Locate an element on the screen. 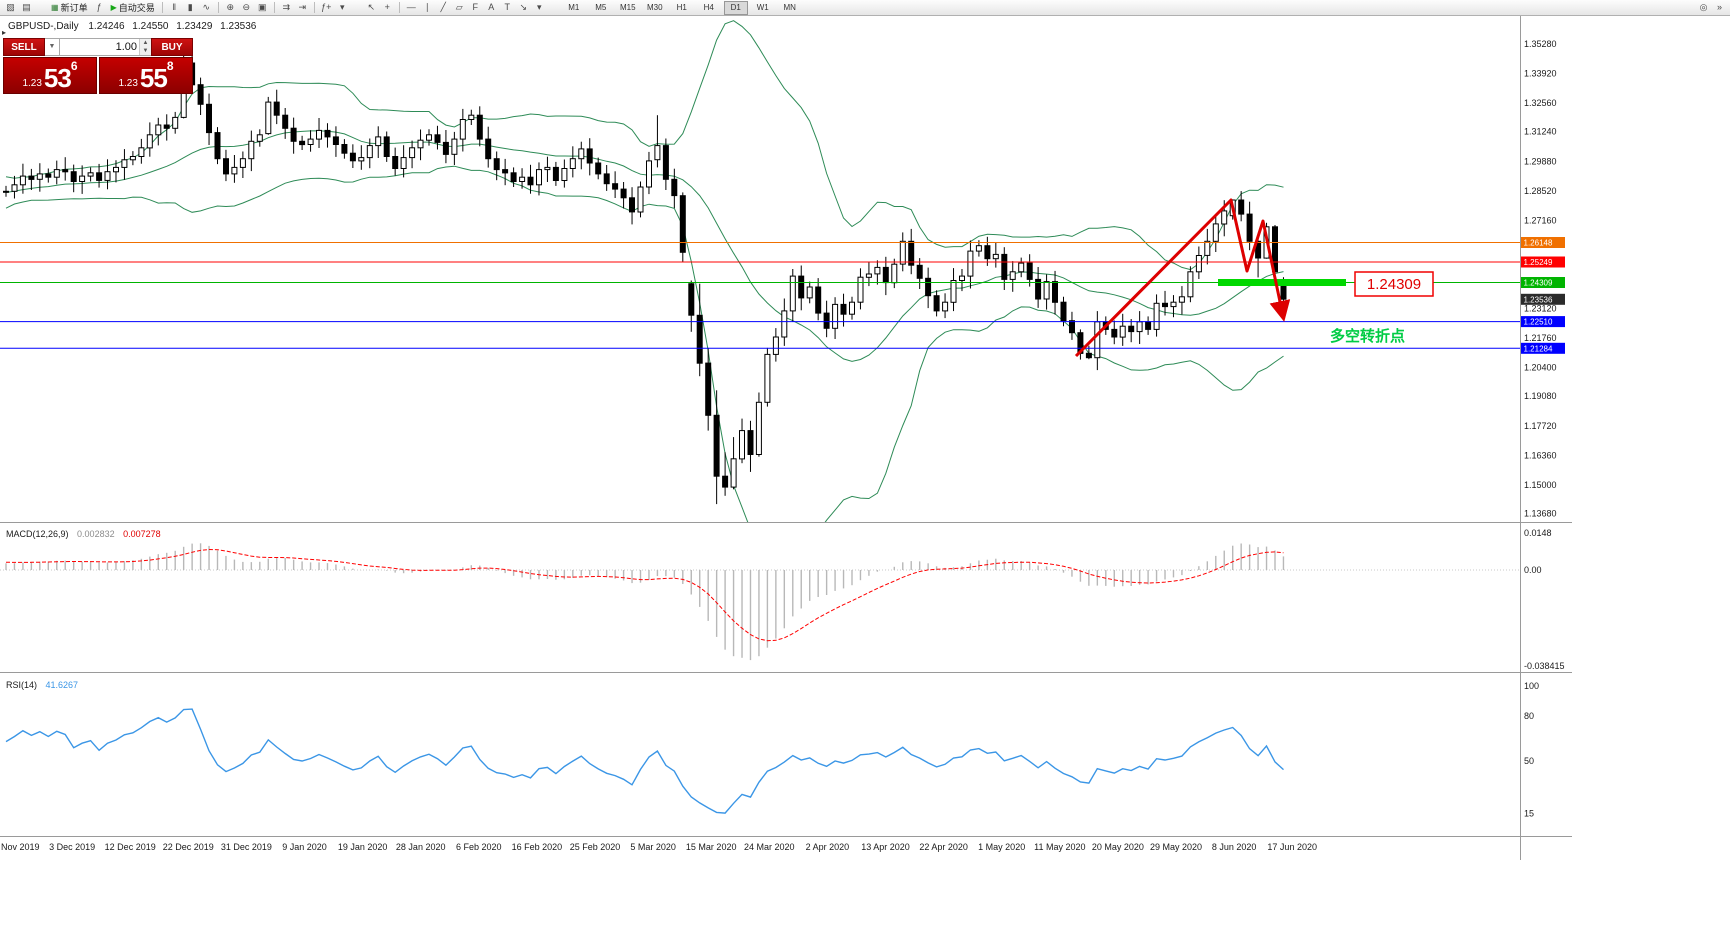 The height and width of the screenshot is (940, 1730). toolbar-separator is located at coordinates (162, 7).